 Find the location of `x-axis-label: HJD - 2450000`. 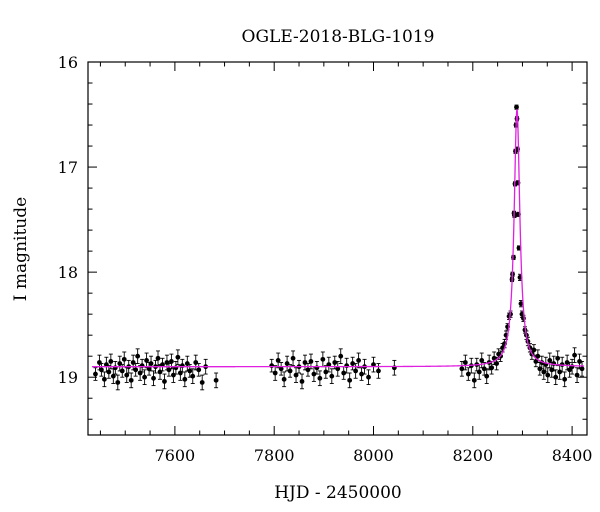

x-axis-label: HJD - 2450000 is located at coordinates (338, 493).